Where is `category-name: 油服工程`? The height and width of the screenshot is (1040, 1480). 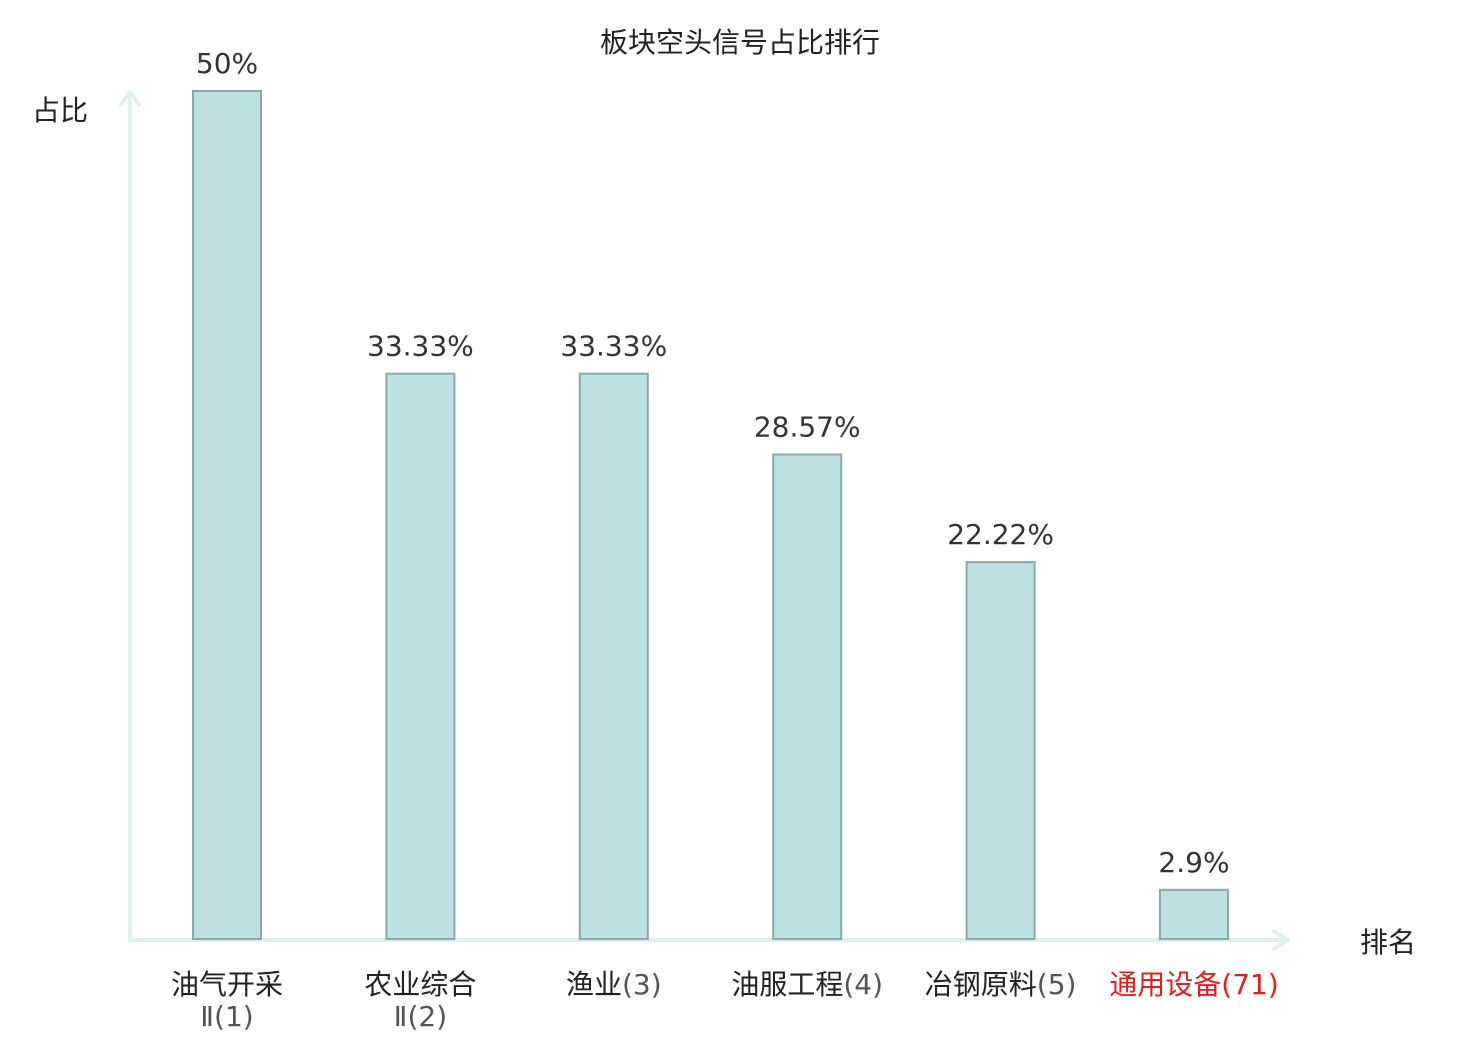 category-name: 油服工程 is located at coordinates (787, 984).